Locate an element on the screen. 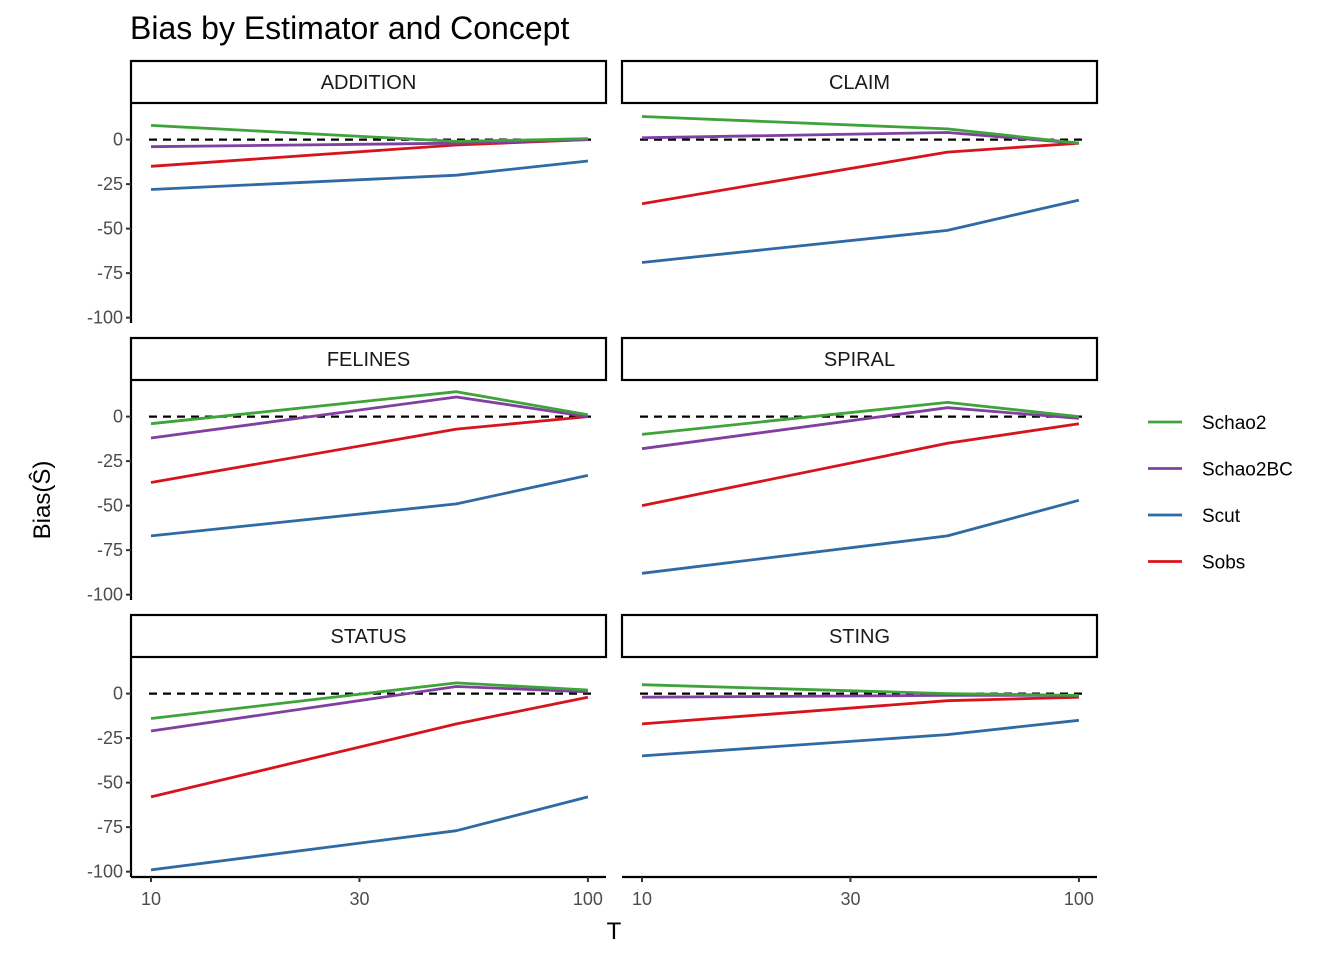 Image resolution: width=1344 pixels, height=960 pixels. facet-strip-label: STING is located at coordinates (859, 637).